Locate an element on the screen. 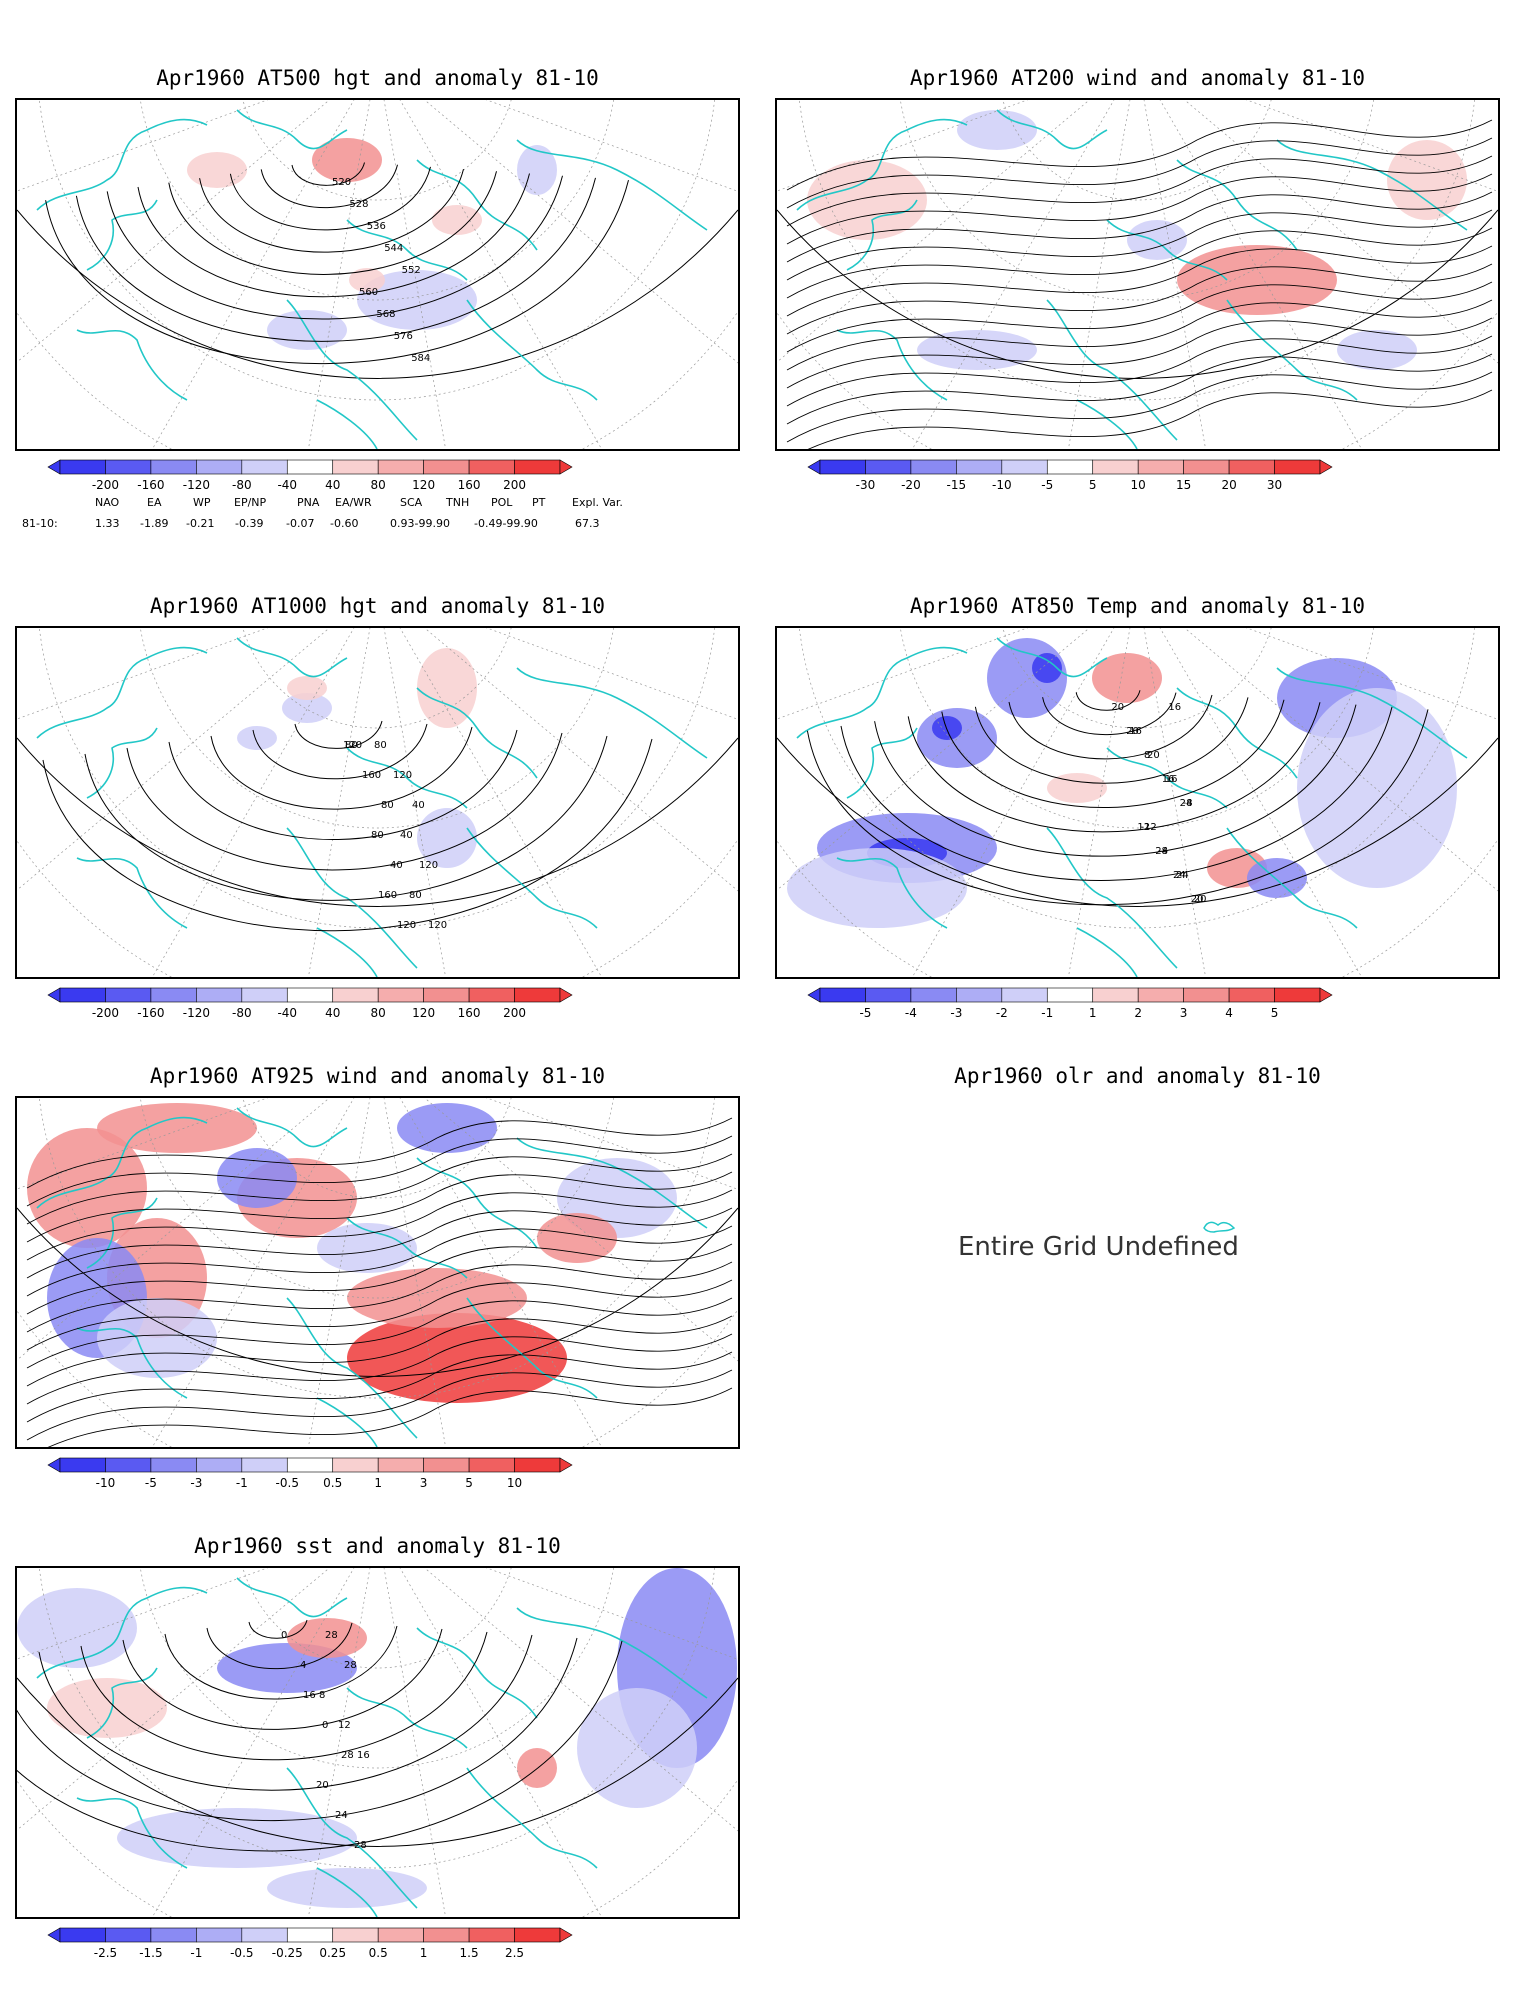 This screenshot has width=1520, height=2000. contour-label: 0 is located at coordinates (325, 1725).